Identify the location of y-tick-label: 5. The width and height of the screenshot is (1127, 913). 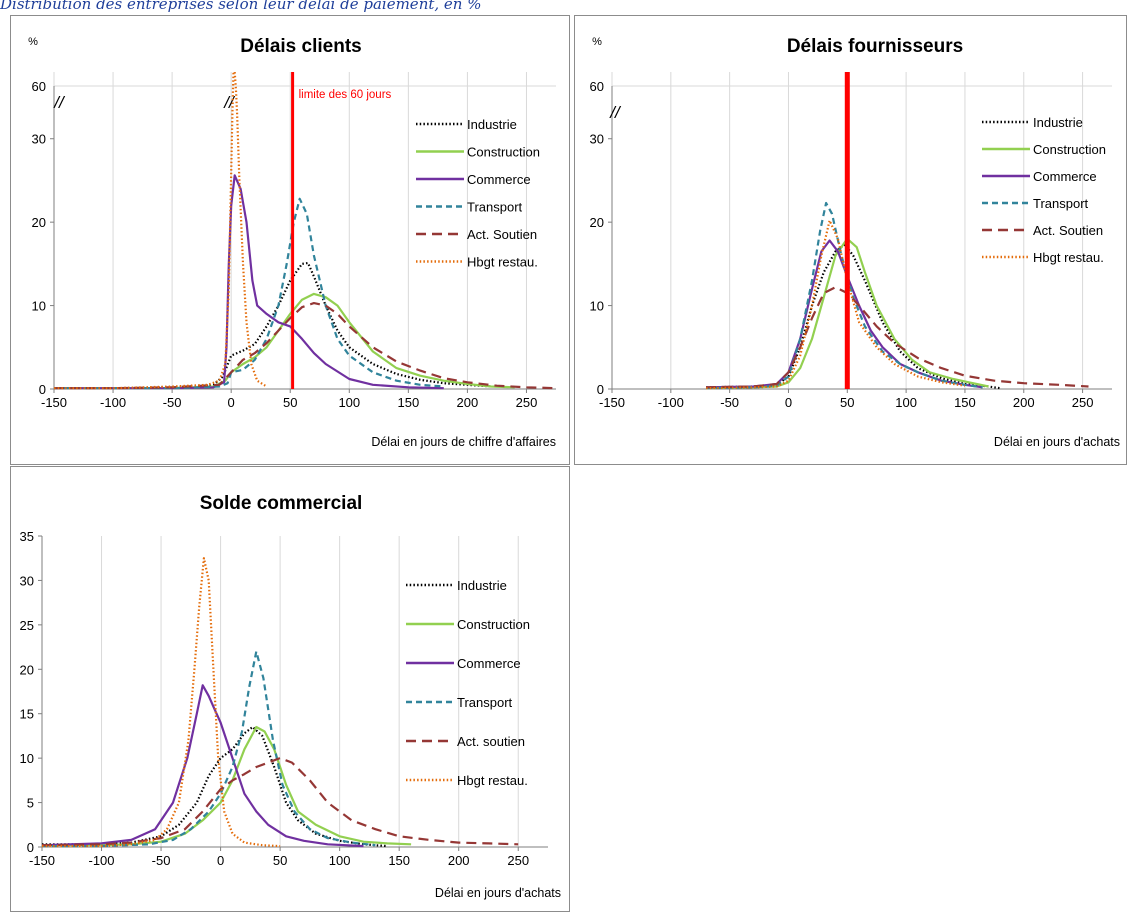
(30, 803).